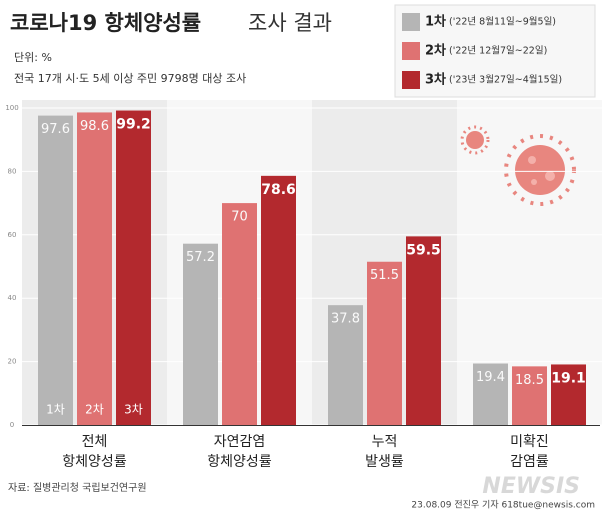  What do you see at coordinates (200, 257) in the screenshot?
I see `value-label: 57.2` at bounding box center [200, 257].